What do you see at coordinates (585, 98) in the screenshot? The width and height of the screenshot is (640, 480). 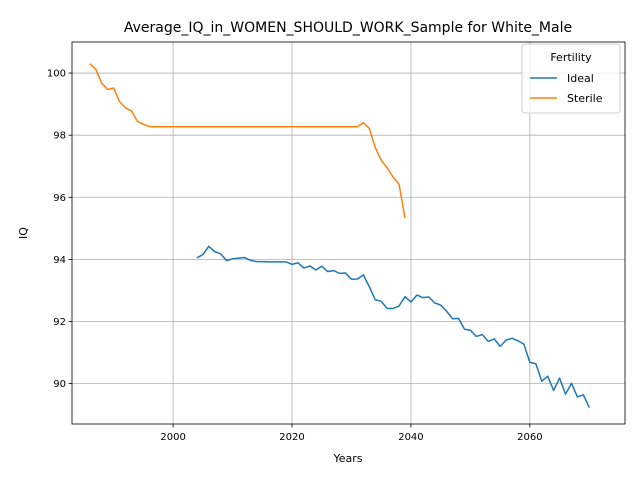 I see `legend-label-sterile: Sterile` at bounding box center [585, 98].